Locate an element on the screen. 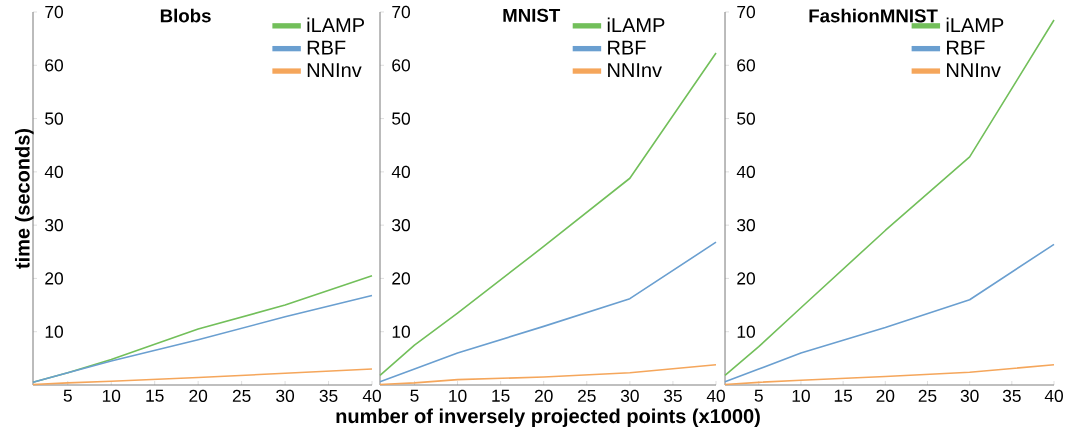 This screenshot has height=436, width=1069. chart-title: MNIST is located at coordinates (532, 15).